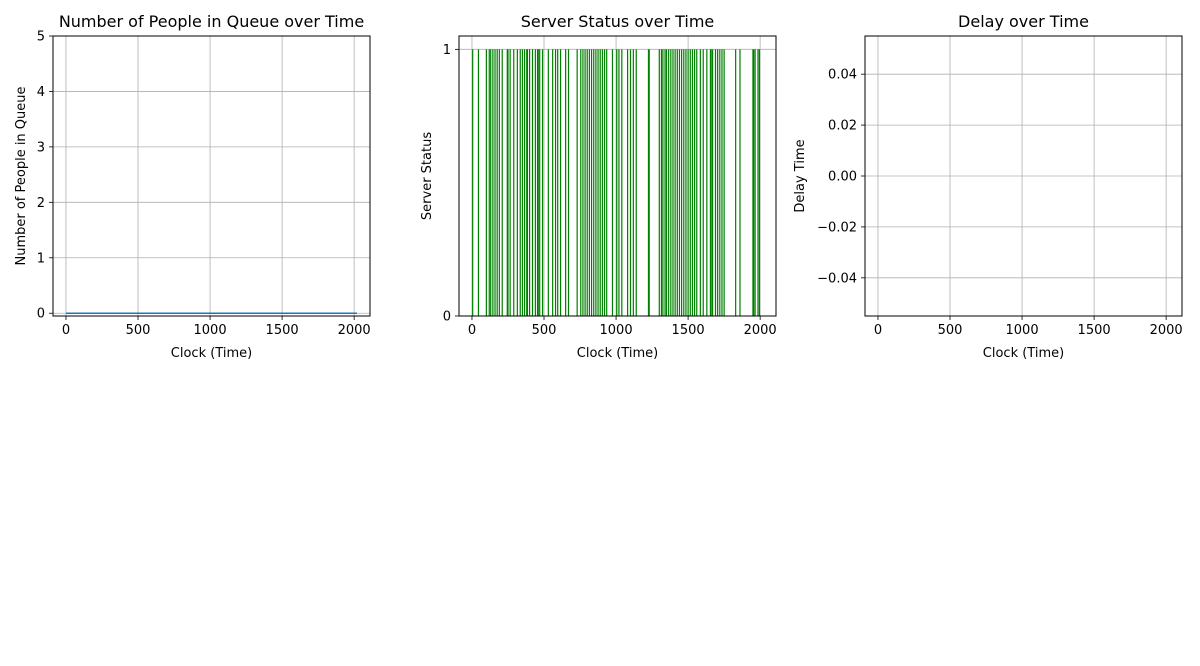  Describe the element at coordinates (427, 176) in the screenshot. I see `server-status-chart-ylabel: Server Status` at that location.